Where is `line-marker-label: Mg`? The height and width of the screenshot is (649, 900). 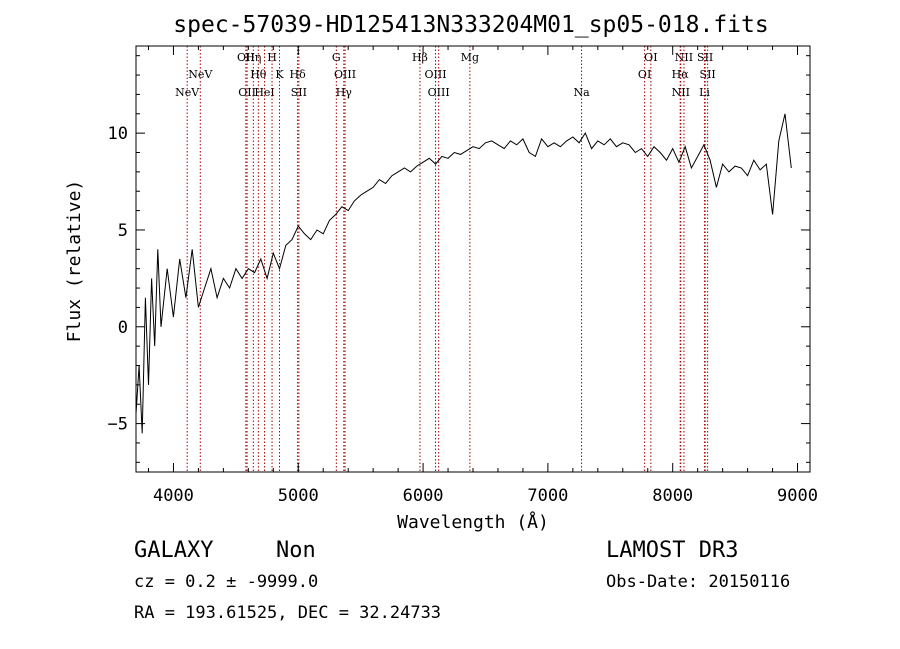
line-marker-label: Mg is located at coordinates (470, 57).